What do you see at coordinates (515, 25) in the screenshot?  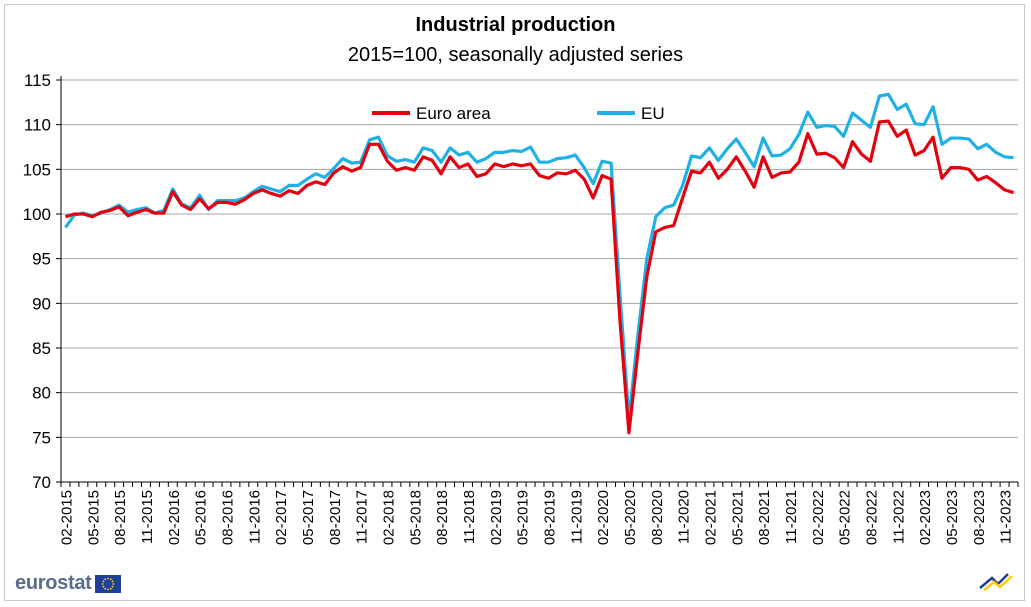 I see `chart-title: Industrial production` at bounding box center [515, 25].